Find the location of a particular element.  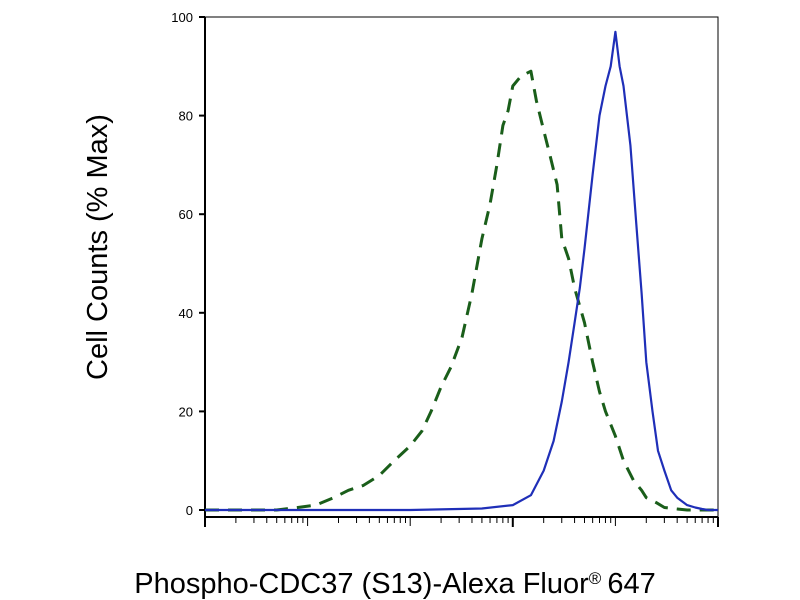

x-axis-title-main: Phospho-CDC37 (S13)-Alexa Fluor is located at coordinates (361, 584).